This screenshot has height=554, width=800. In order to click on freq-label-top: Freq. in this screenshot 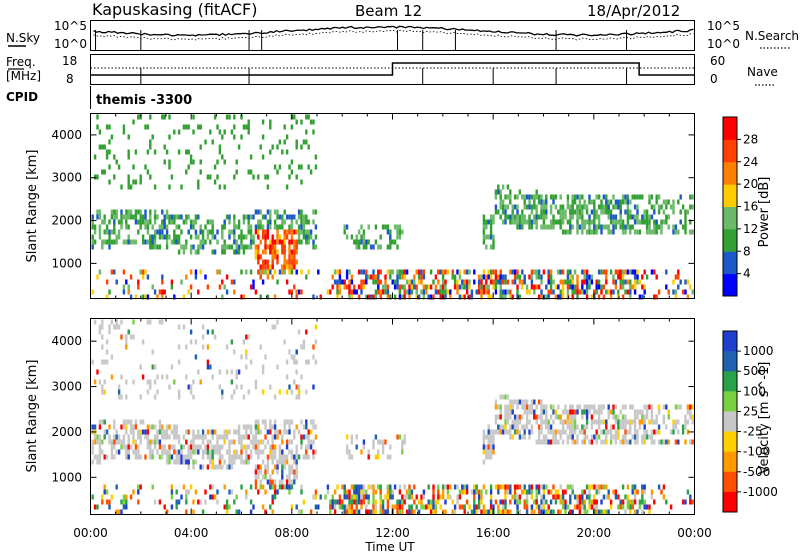, I will do `click(21, 62)`.